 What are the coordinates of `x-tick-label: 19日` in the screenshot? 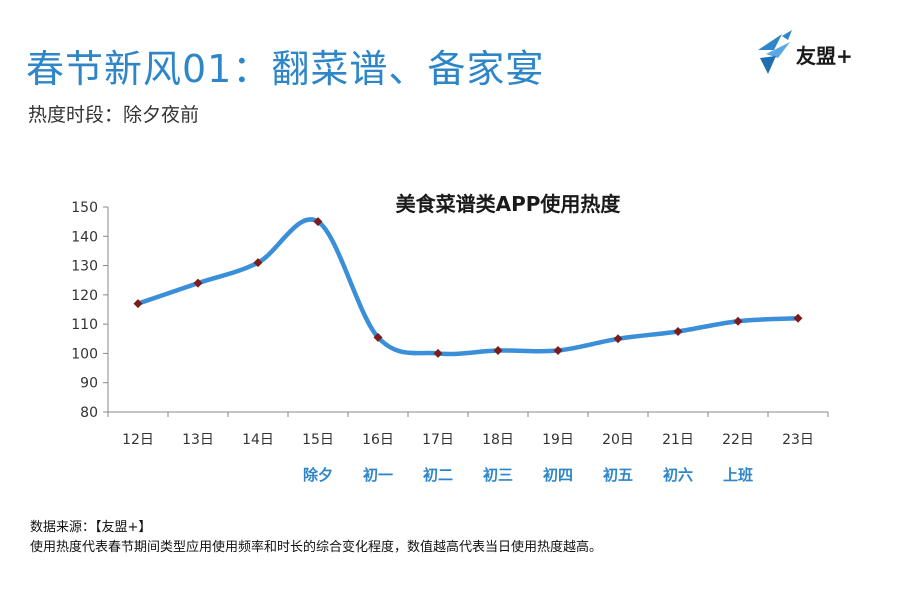 It's located at (558, 440).